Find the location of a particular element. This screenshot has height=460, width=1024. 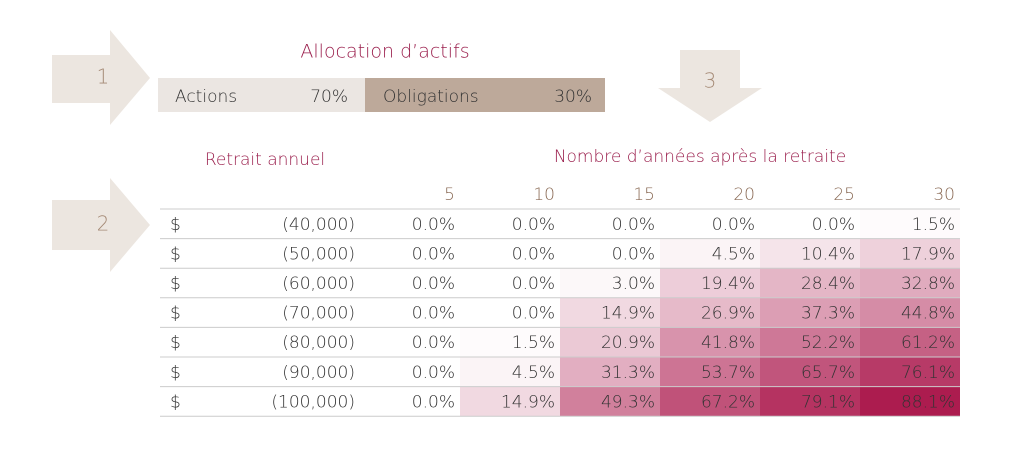

amount: (60,000) is located at coordinates (318, 284).